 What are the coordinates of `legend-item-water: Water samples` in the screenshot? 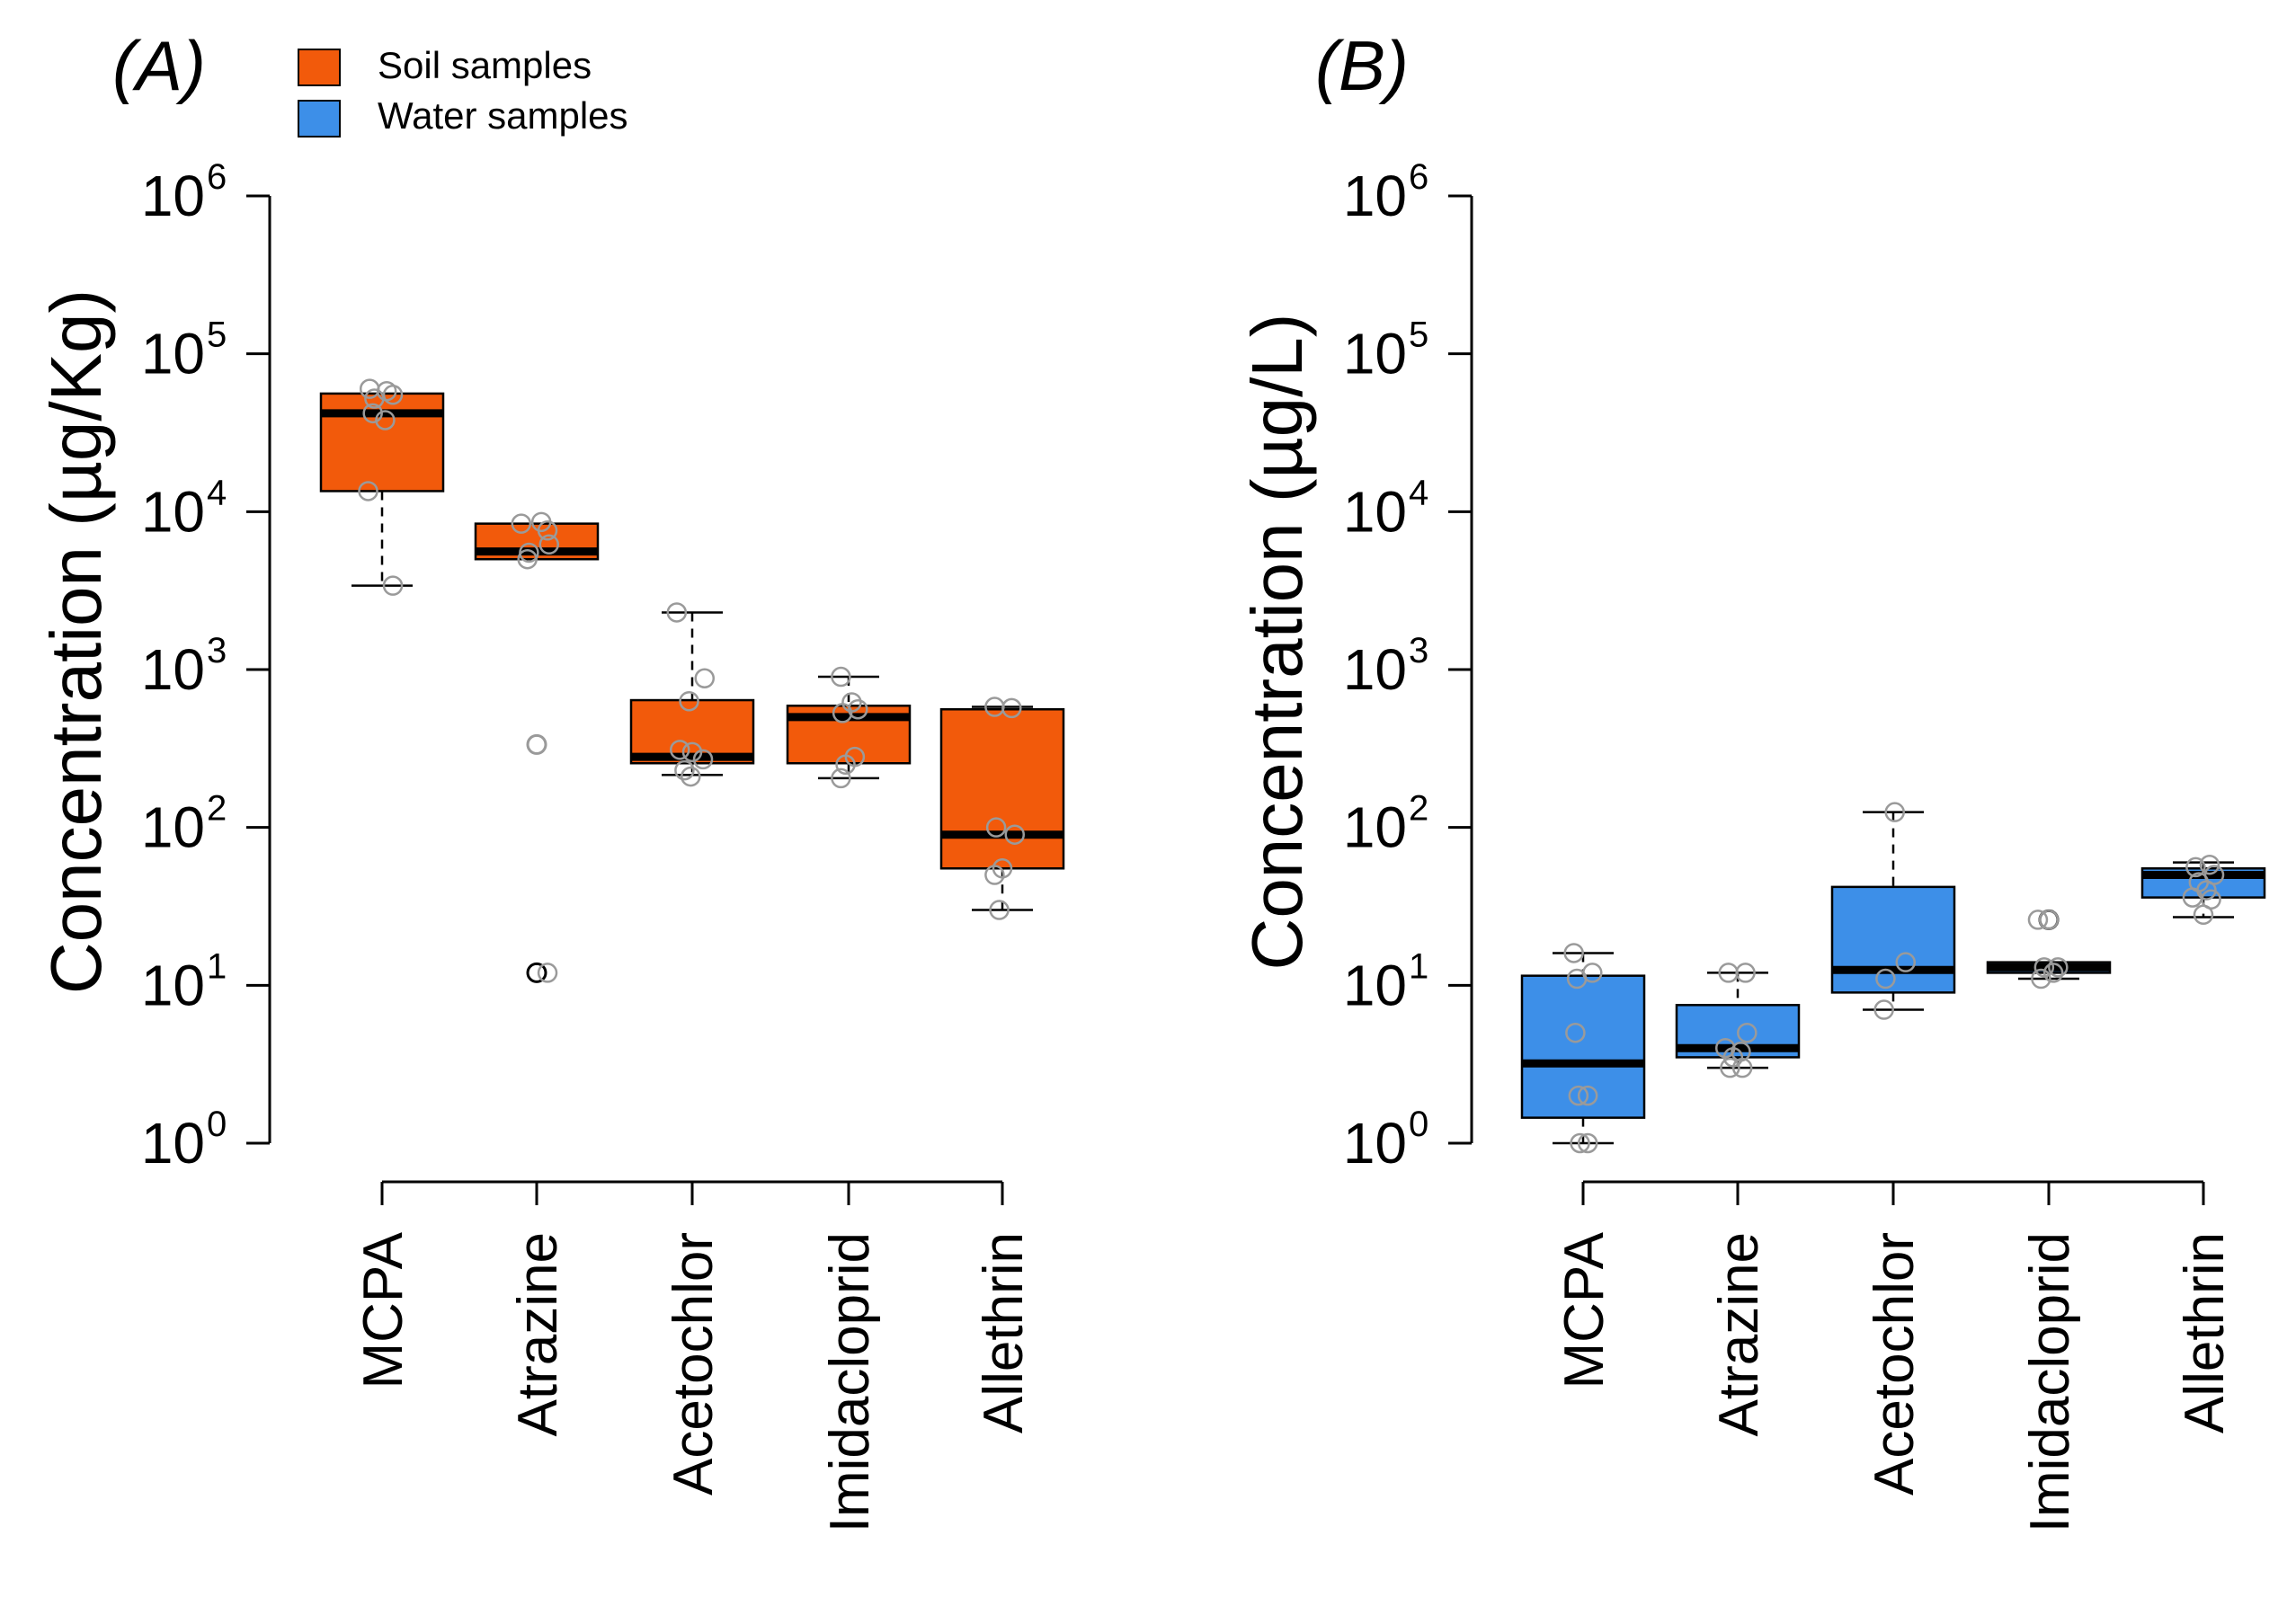 It's located at (463, 116).